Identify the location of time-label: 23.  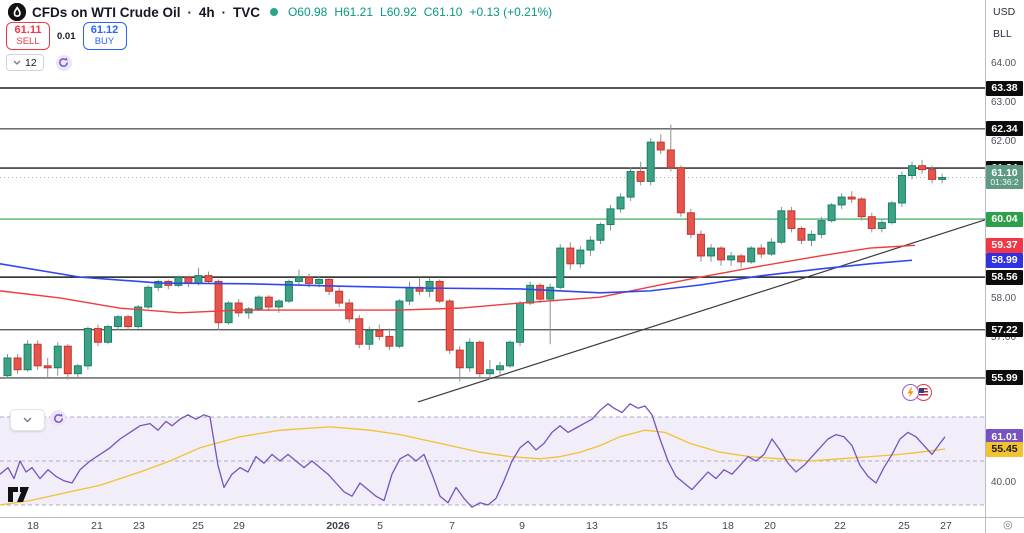
(139, 526).